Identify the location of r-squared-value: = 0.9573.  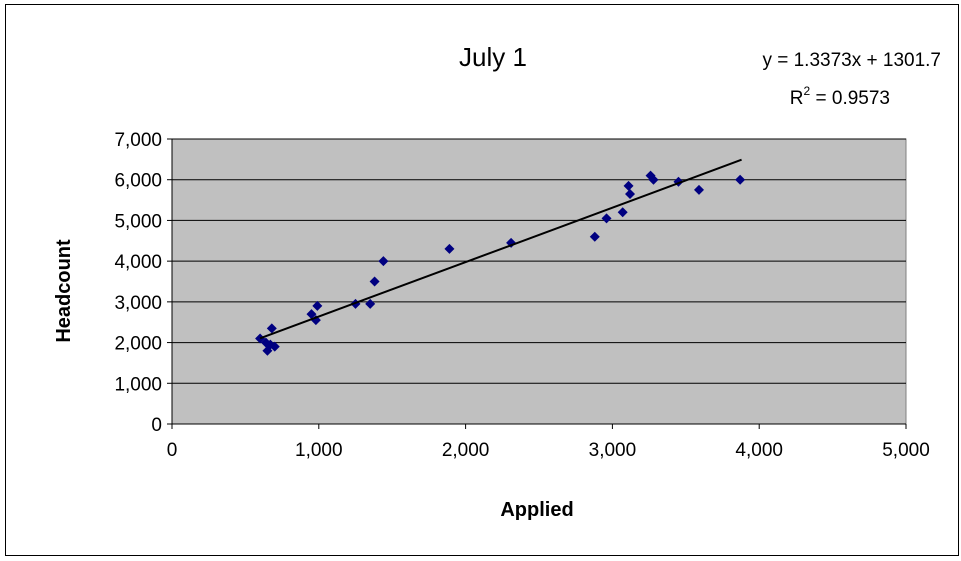
(850, 98).